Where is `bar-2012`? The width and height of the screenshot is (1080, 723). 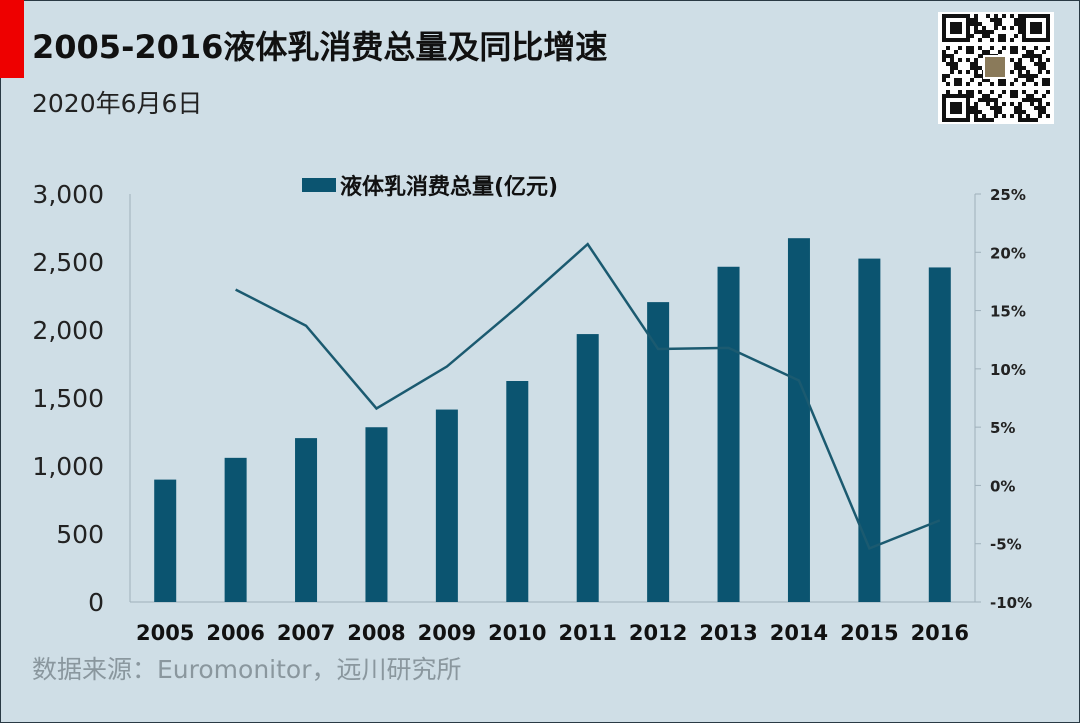 bar-2012 is located at coordinates (658, 452).